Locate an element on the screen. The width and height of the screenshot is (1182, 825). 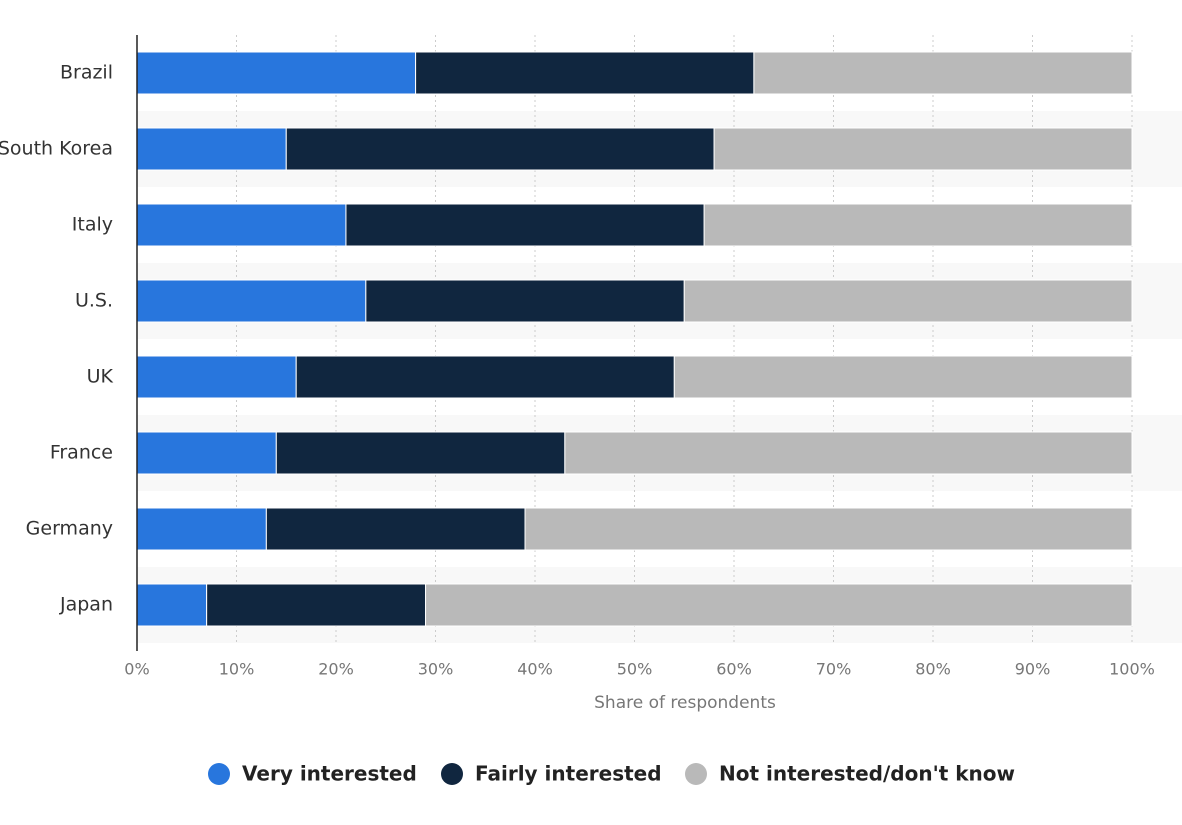
x-tick-label: 100% is located at coordinates (1132, 669).